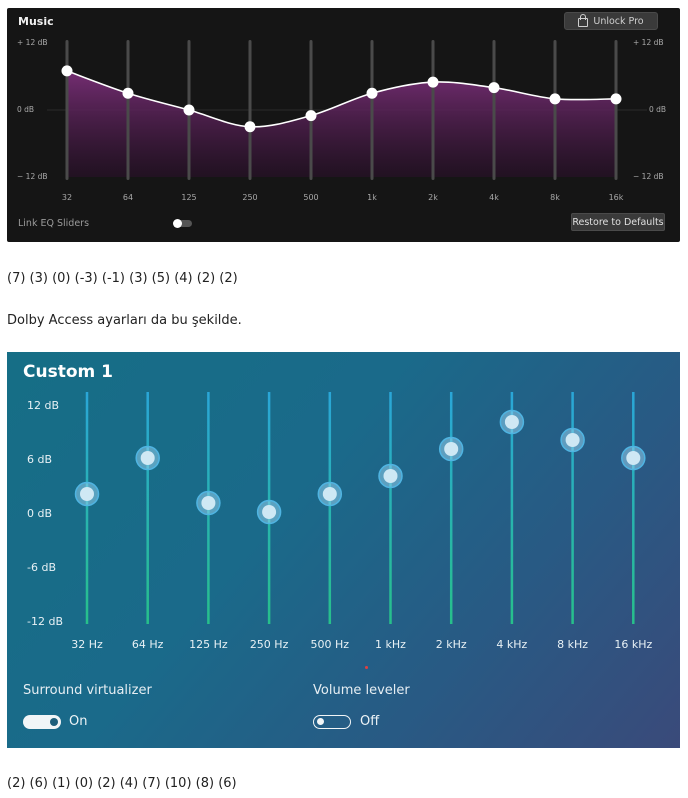 The width and height of the screenshot is (688, 798). I want to click on freq-label-1-kHz: 1 kHz, so click(390, 644).